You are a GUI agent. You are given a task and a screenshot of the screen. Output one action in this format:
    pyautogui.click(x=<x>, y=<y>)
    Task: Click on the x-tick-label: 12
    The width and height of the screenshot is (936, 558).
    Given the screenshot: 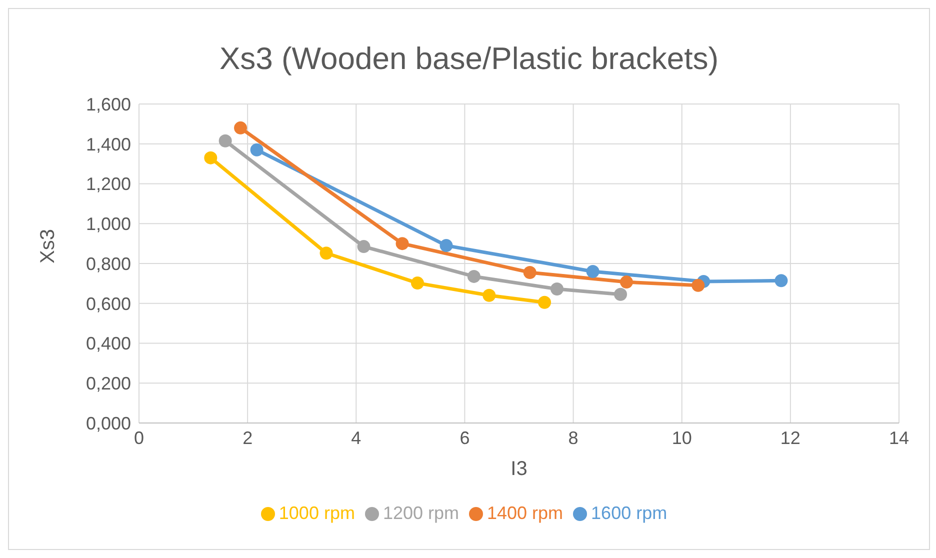 What is the action you would take?
    pyautogui.click(x=790, y=438)
    